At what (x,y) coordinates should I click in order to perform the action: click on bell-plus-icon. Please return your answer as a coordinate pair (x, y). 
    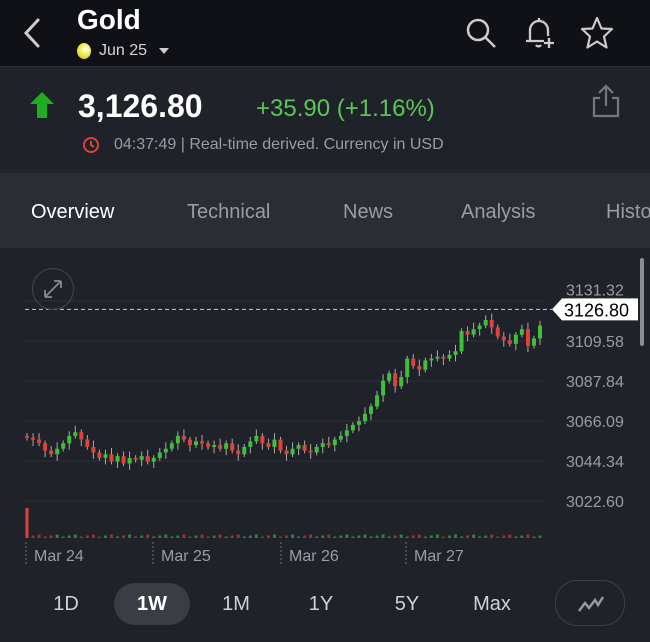
    Looking at the image, I should click on (539, 33).